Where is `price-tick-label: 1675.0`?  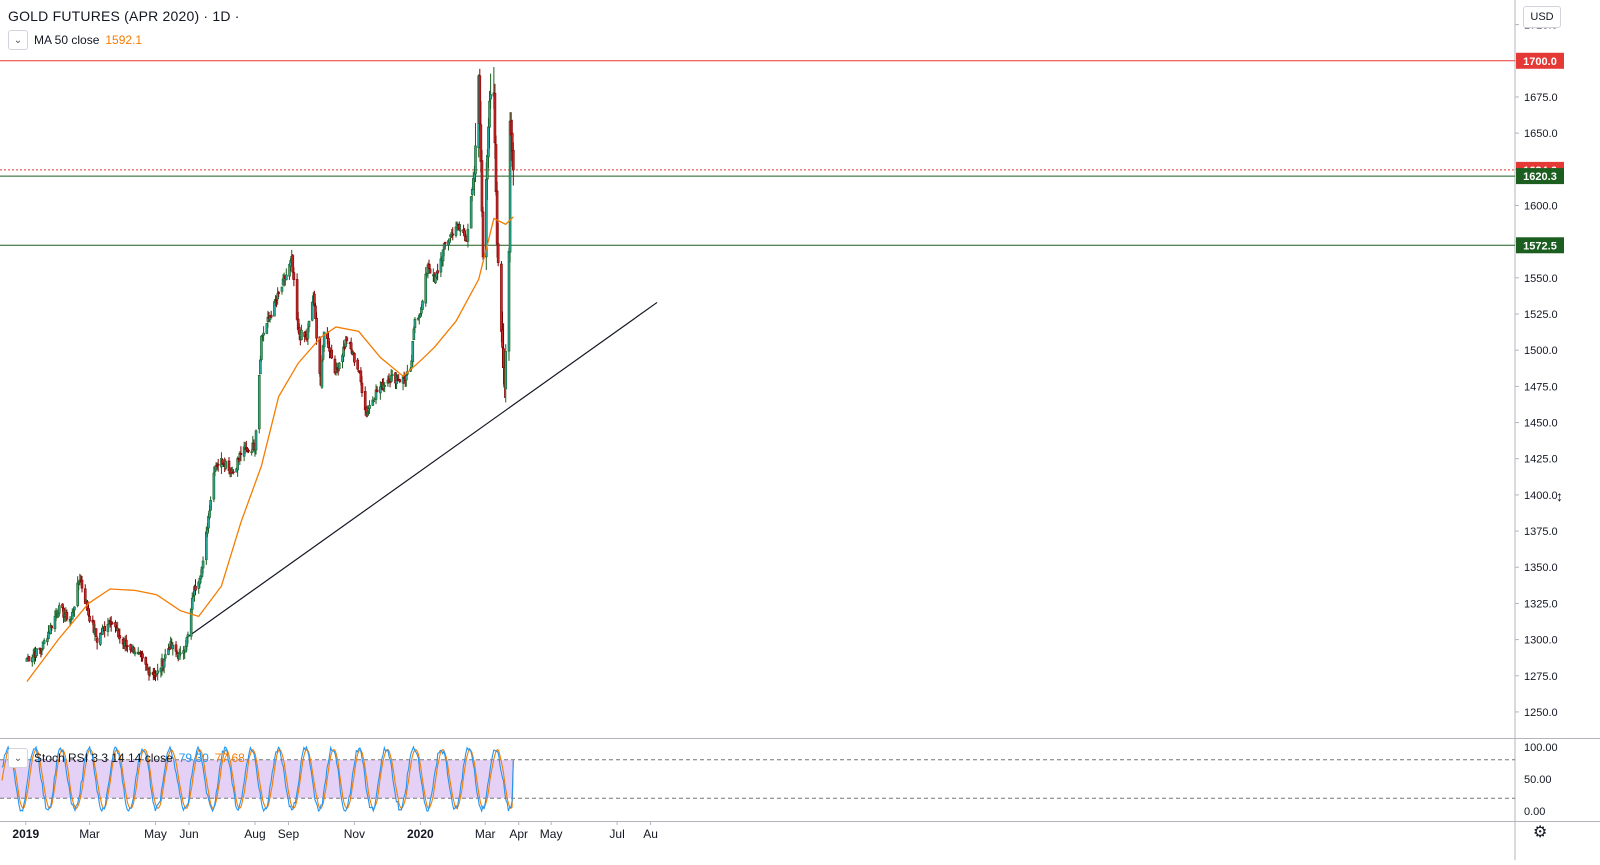
price-tick-label: 1675.0 is located at coordinates (1541, 98).